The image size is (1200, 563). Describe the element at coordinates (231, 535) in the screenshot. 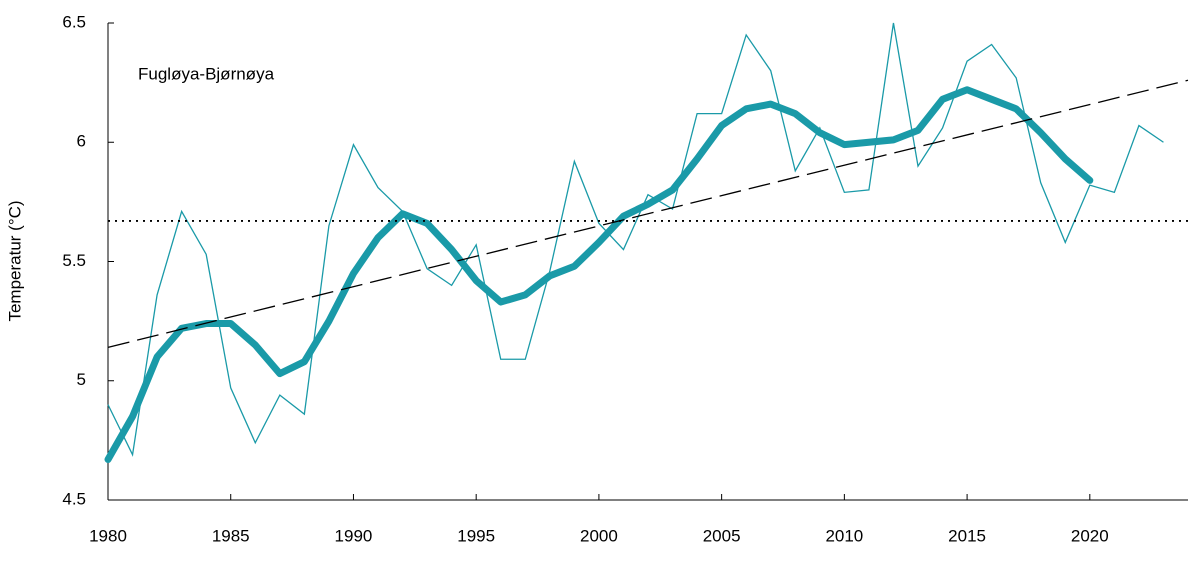

I see `x-tick-label: 1985` at that location.